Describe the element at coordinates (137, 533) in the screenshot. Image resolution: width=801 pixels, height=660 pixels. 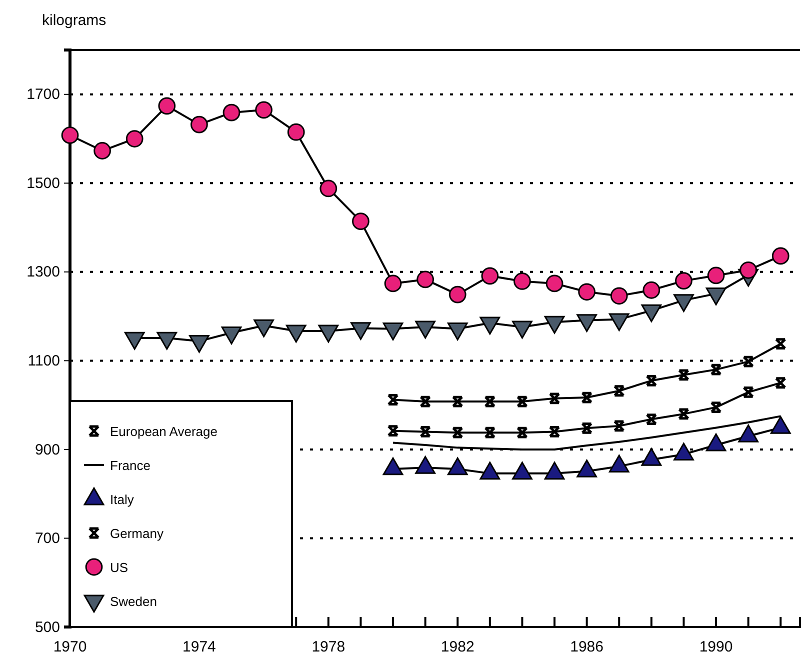
I see `legend-label: Germany` at that location.